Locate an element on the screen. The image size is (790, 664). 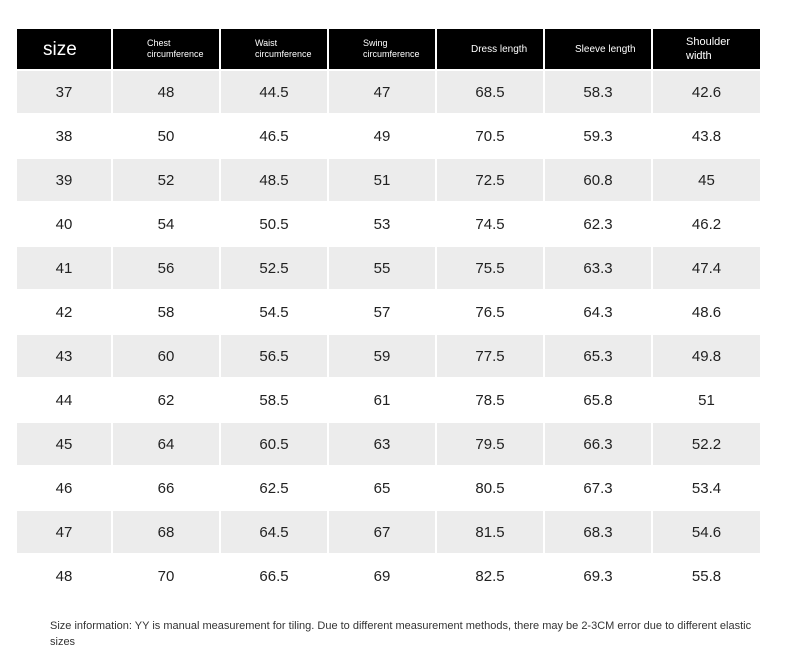
header-dress-length: Dress length is located at coordinates (490, 49).